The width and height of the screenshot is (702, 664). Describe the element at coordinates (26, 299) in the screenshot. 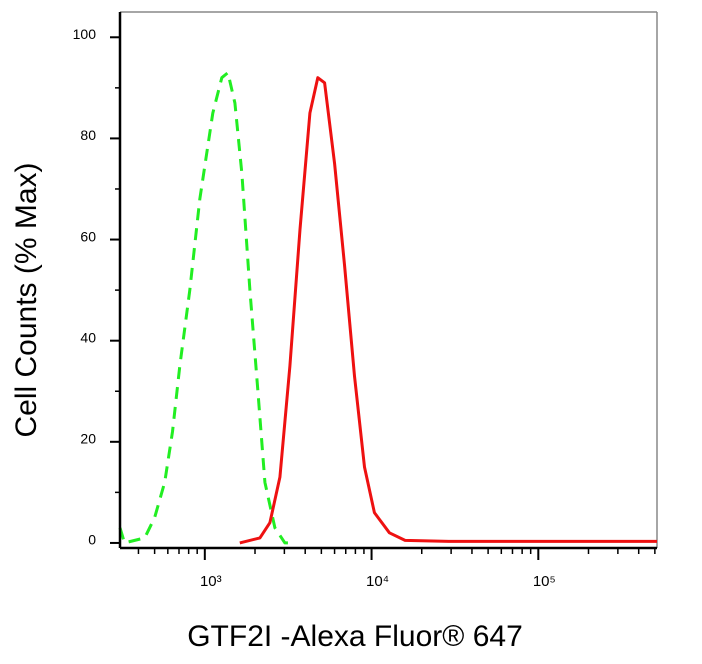

I see `y-axis-label: Cell Counts (% Max)` at that location.